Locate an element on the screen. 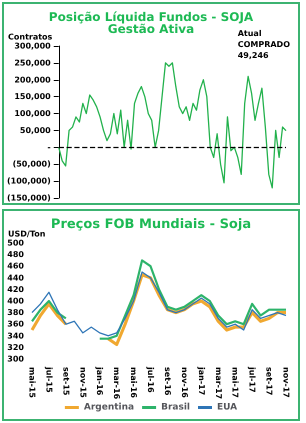 This screenshot has width=306, height=423. x-tick-label: mar-16 is located at coordinates (117, 383).